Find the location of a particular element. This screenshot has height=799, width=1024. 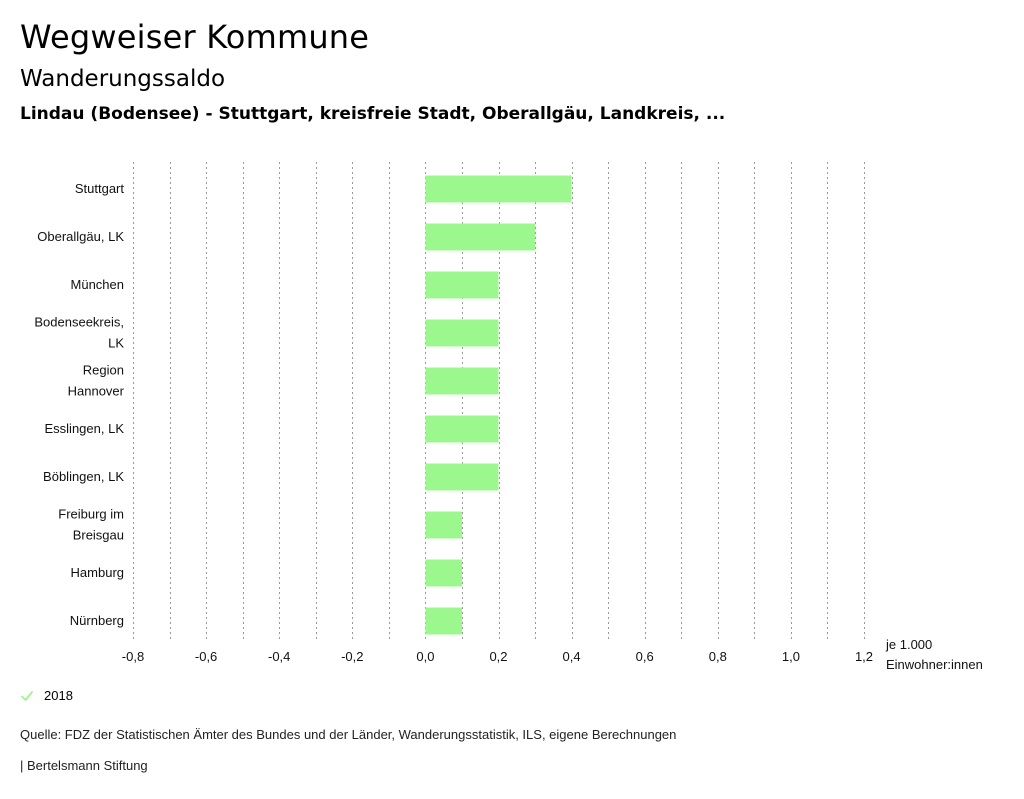

check-icon is located at coordinates (27, 695).